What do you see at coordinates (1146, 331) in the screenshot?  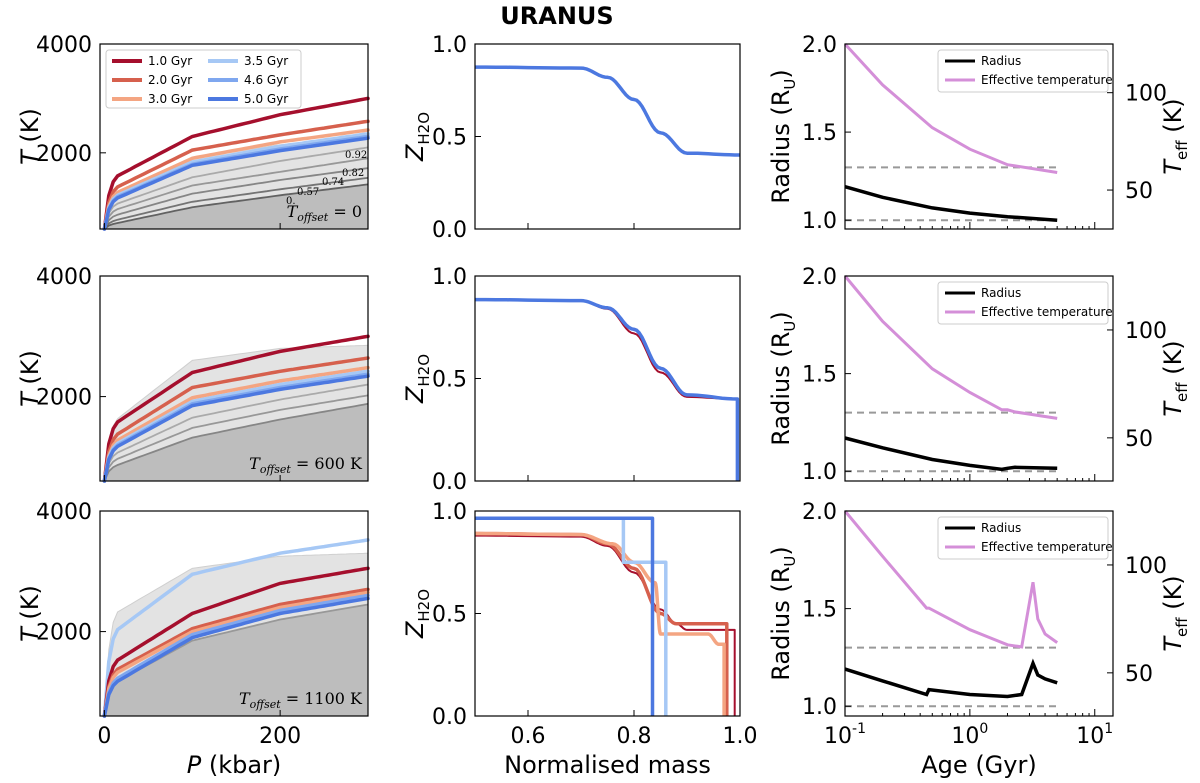 I see `teff-ytick-label: 100` at bounding box center [1146, 331].